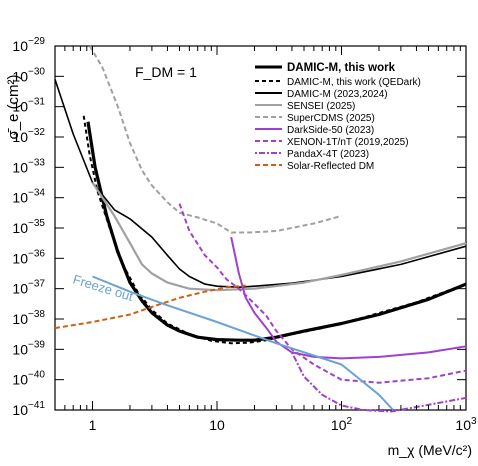 The width and height of the screenshot is (478, 466). Describe the element at coordinates (36, 41) in the screenshot. I see `y-tick-exponent: −29` at that location.